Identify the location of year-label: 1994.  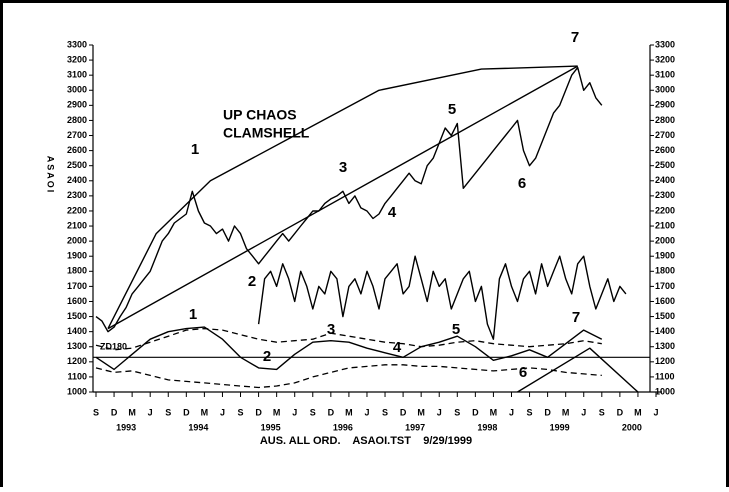
(198, 427).